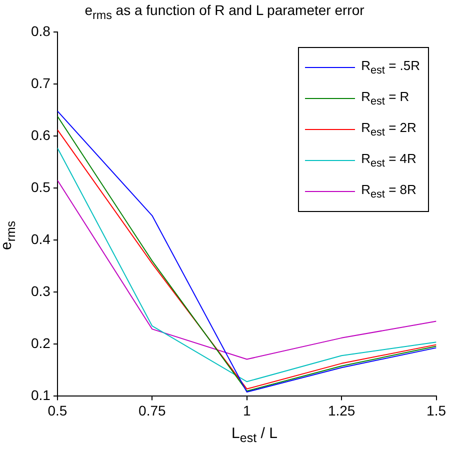 This screenshot has height=463, width=449. I want to click on legend-label: R$_{est}$ = 8R, so click(388, 191).